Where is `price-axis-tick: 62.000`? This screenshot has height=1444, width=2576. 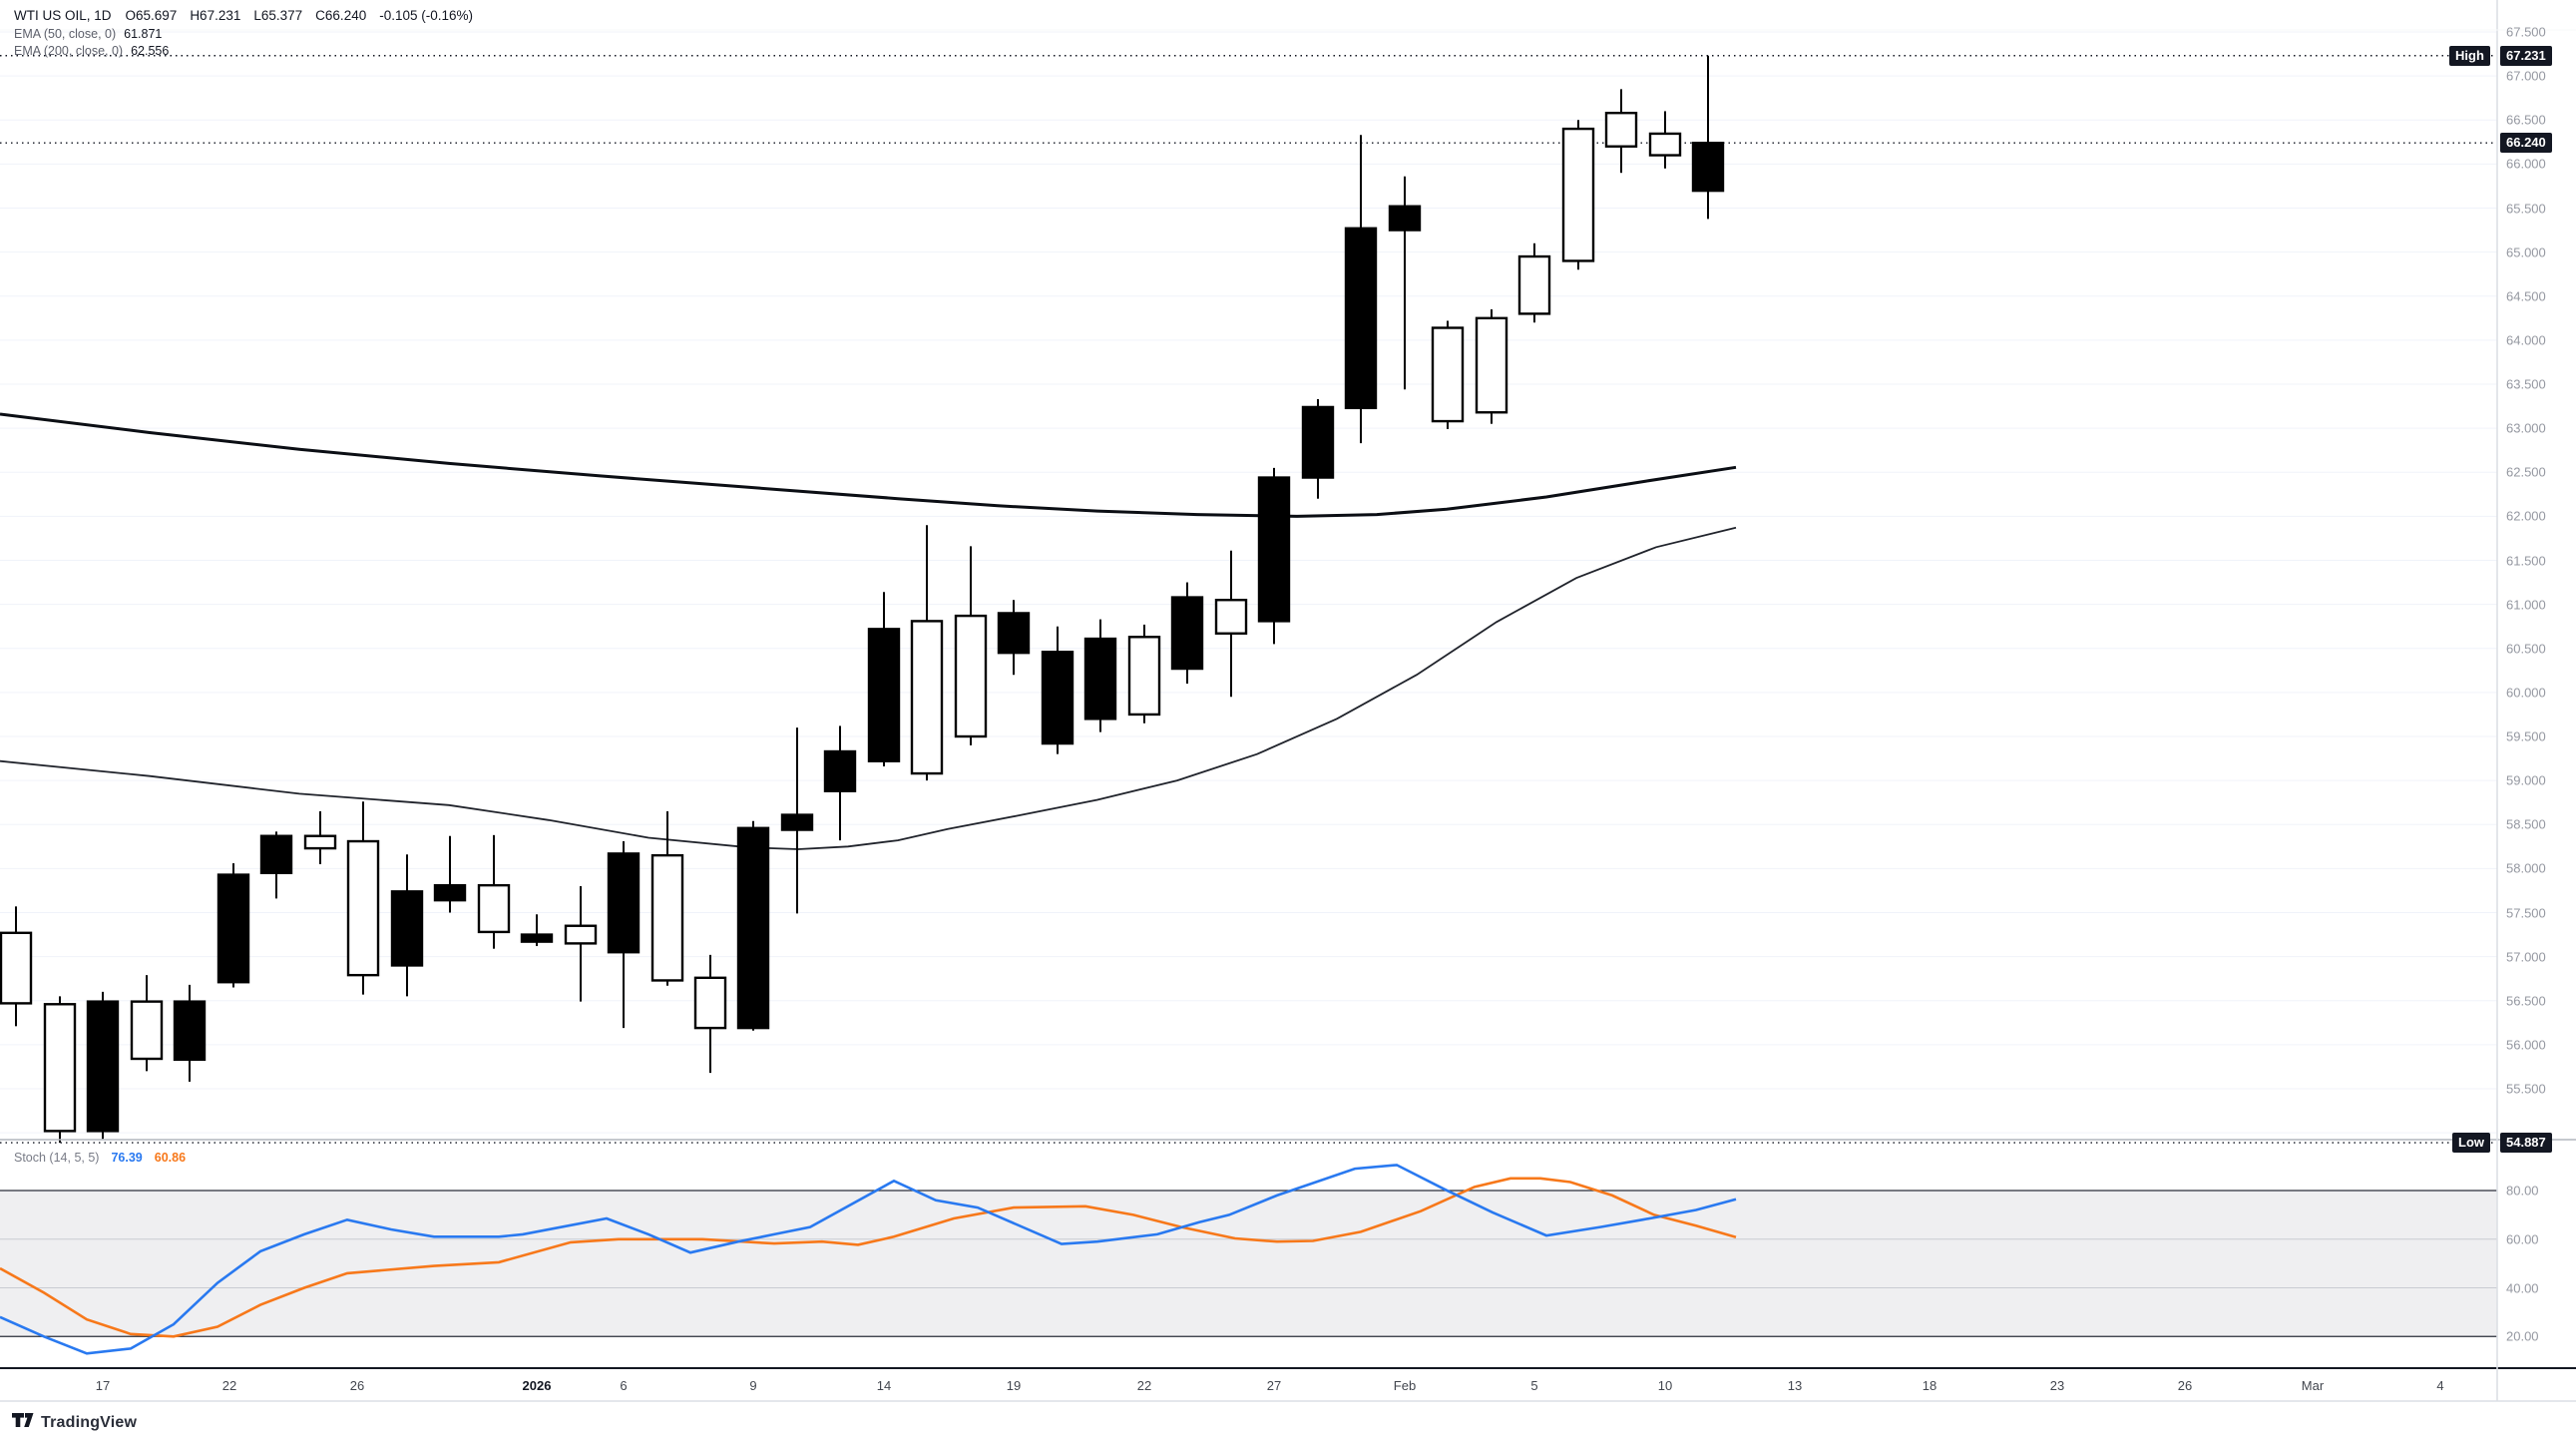 price-axis-tick: 62.000 is located at coordinates (2526, 516).